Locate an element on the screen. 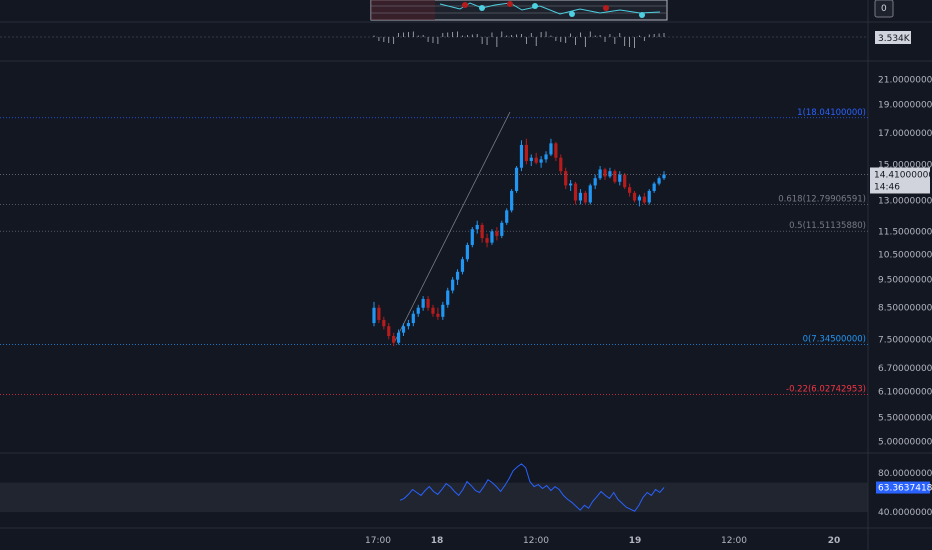  candlesticks is located at coordinates (519, 242).